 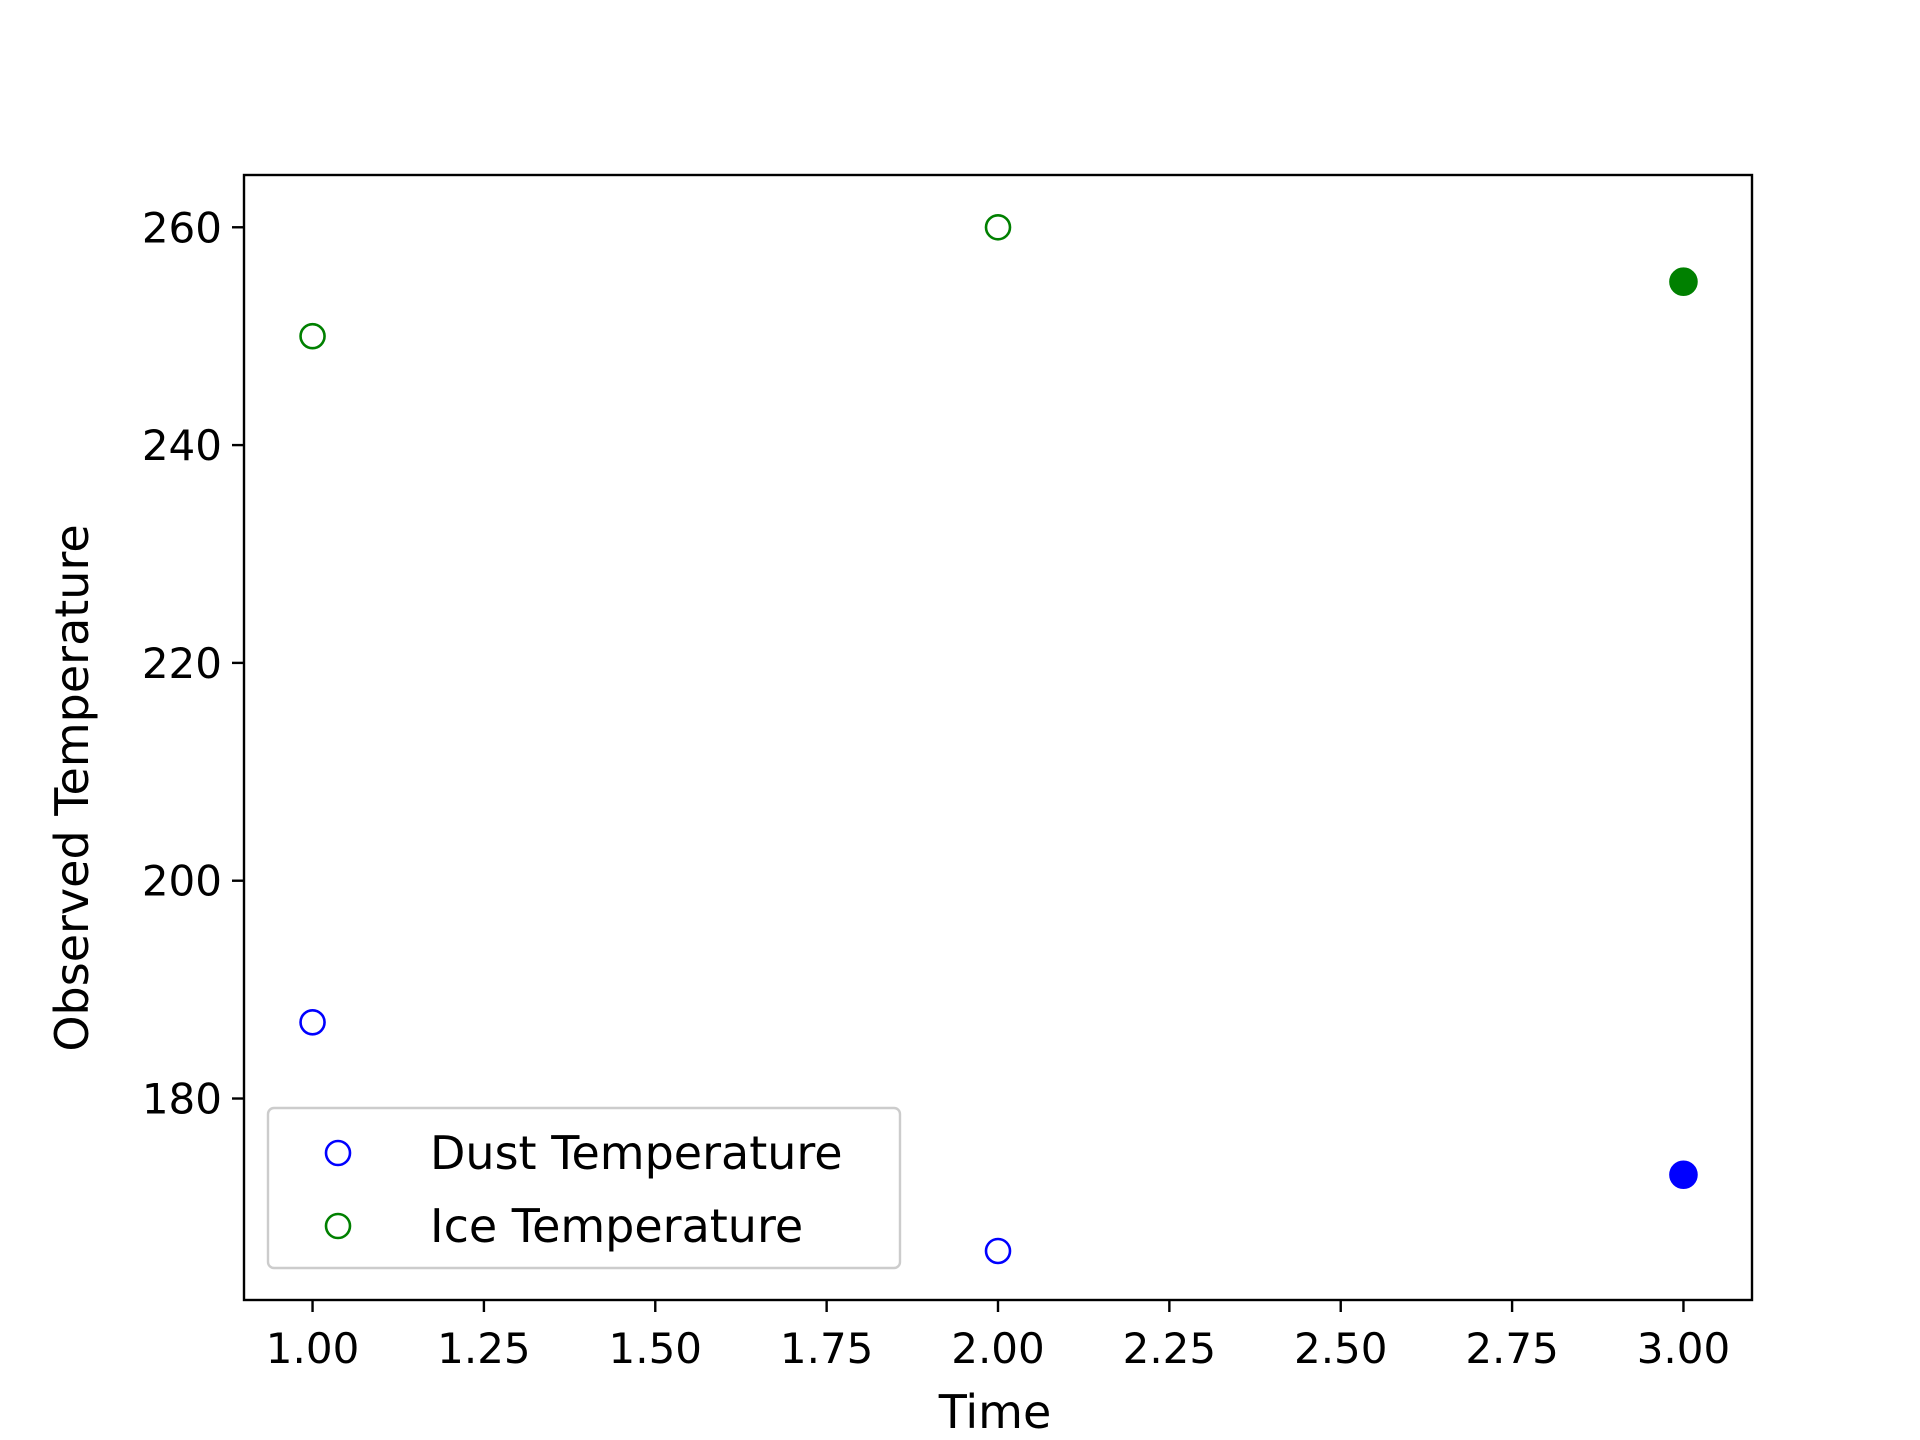 What do you see at coordinates (995, 1412) in the screenshot?
I see `x-axis-label: Time` at bounding box center [995, 1412].